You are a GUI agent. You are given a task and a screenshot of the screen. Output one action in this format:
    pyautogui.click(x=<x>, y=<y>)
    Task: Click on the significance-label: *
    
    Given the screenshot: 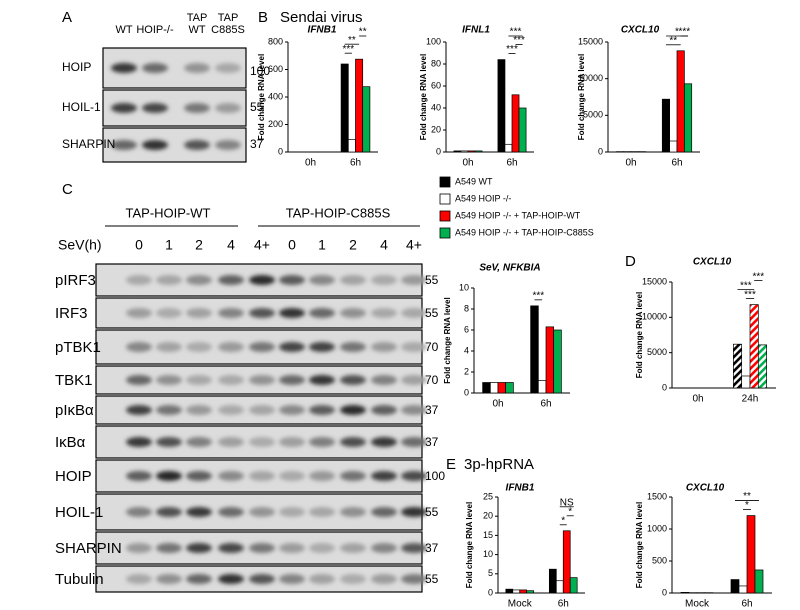 What is the action you would take?
    pyautogui.click(x=677, y=32)
    